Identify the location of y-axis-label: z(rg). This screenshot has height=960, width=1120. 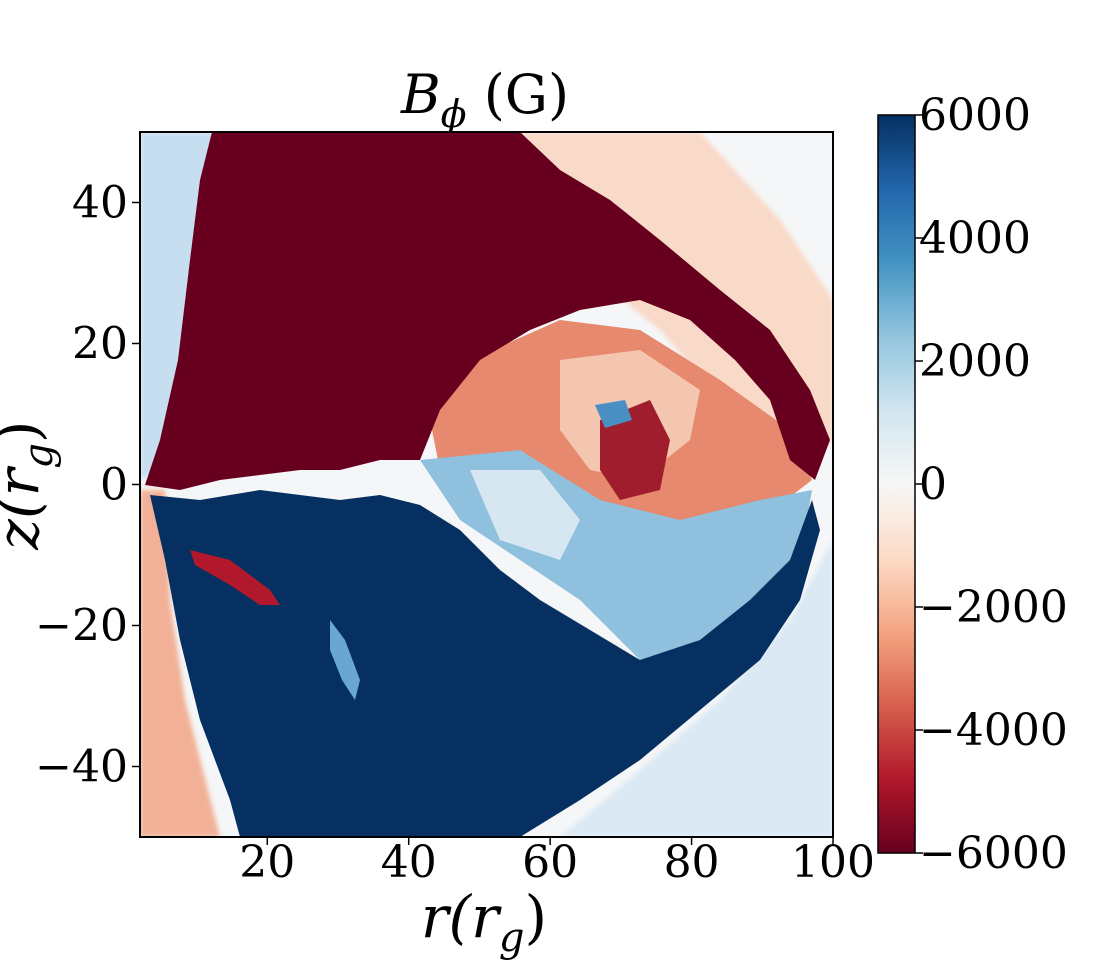
(31, 485).